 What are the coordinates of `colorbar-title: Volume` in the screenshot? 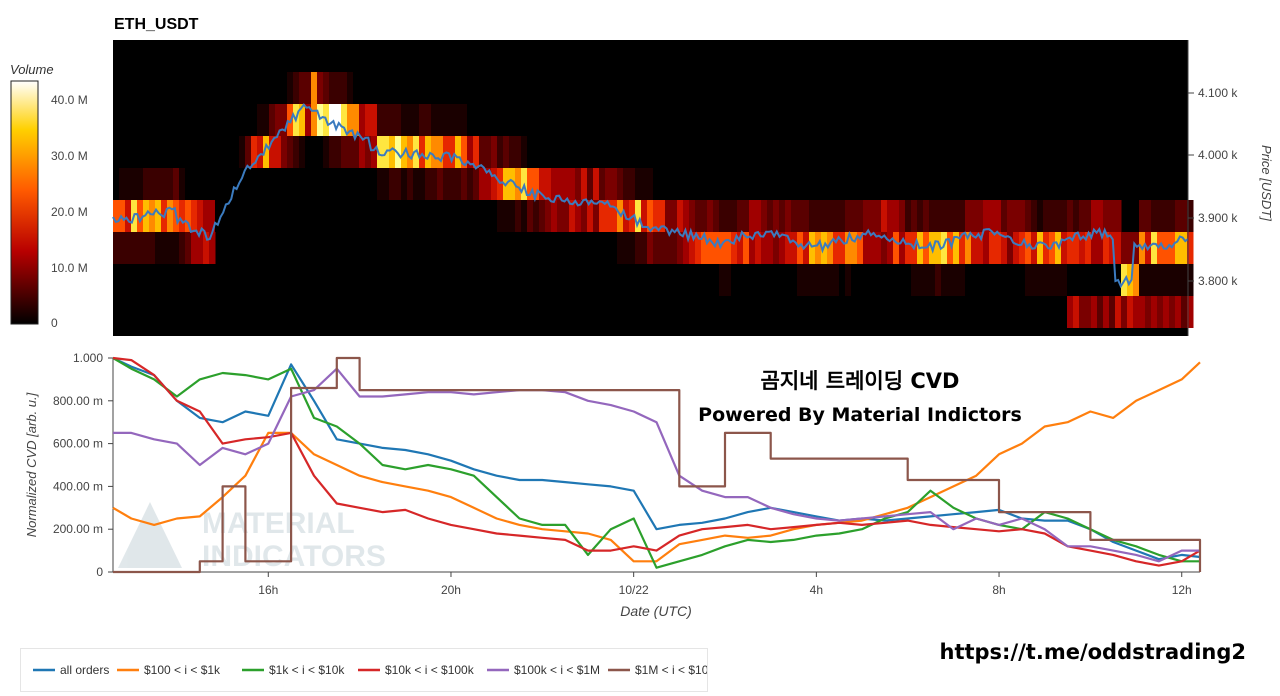 It's located at (32, 69).